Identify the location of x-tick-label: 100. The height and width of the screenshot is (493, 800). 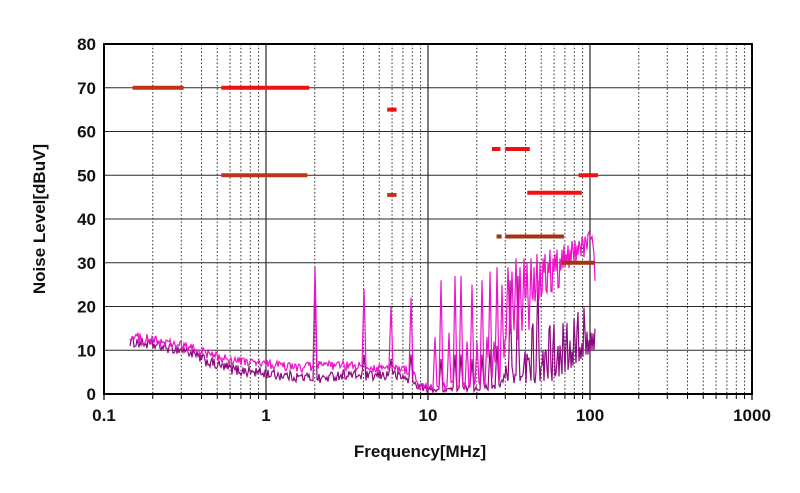
(590, 415).